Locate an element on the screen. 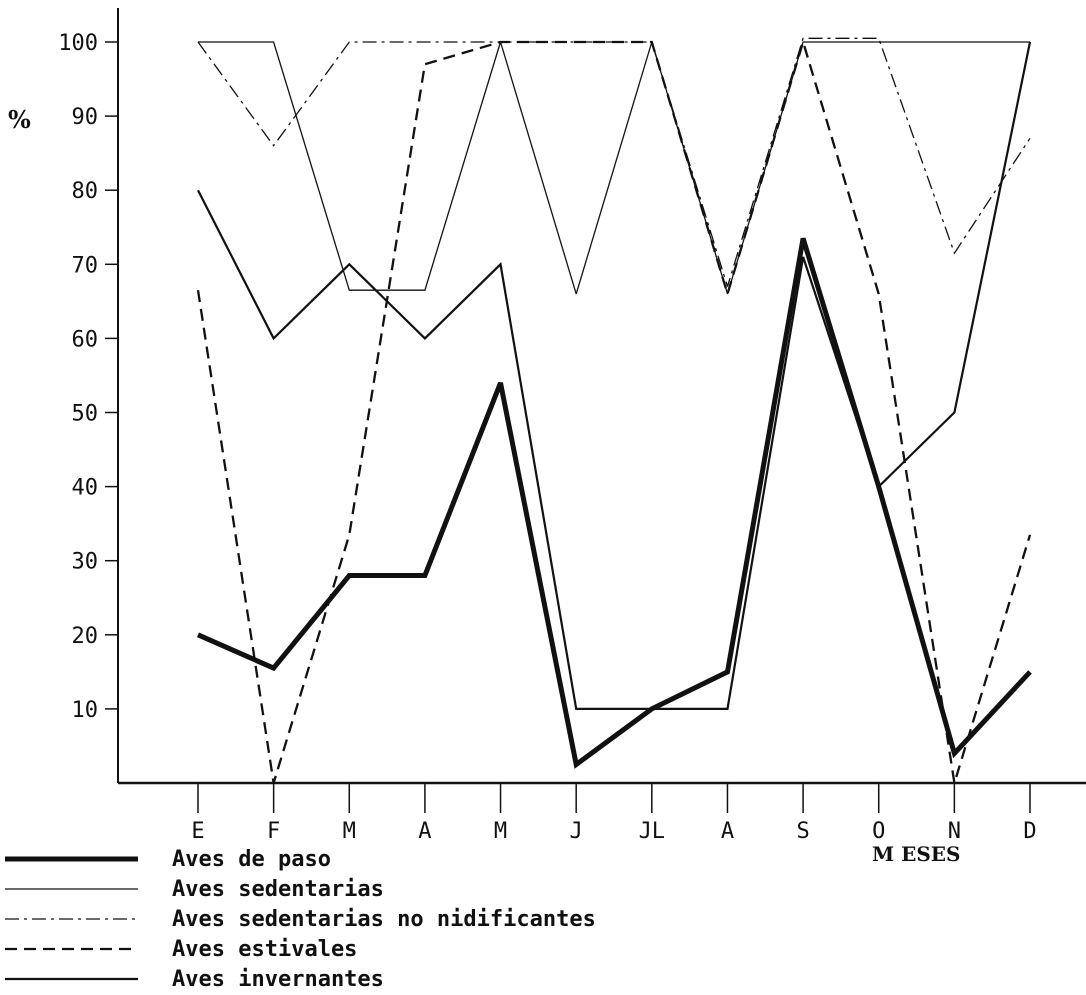  y-tick-label: 80 is located at coordinates (85, 191).